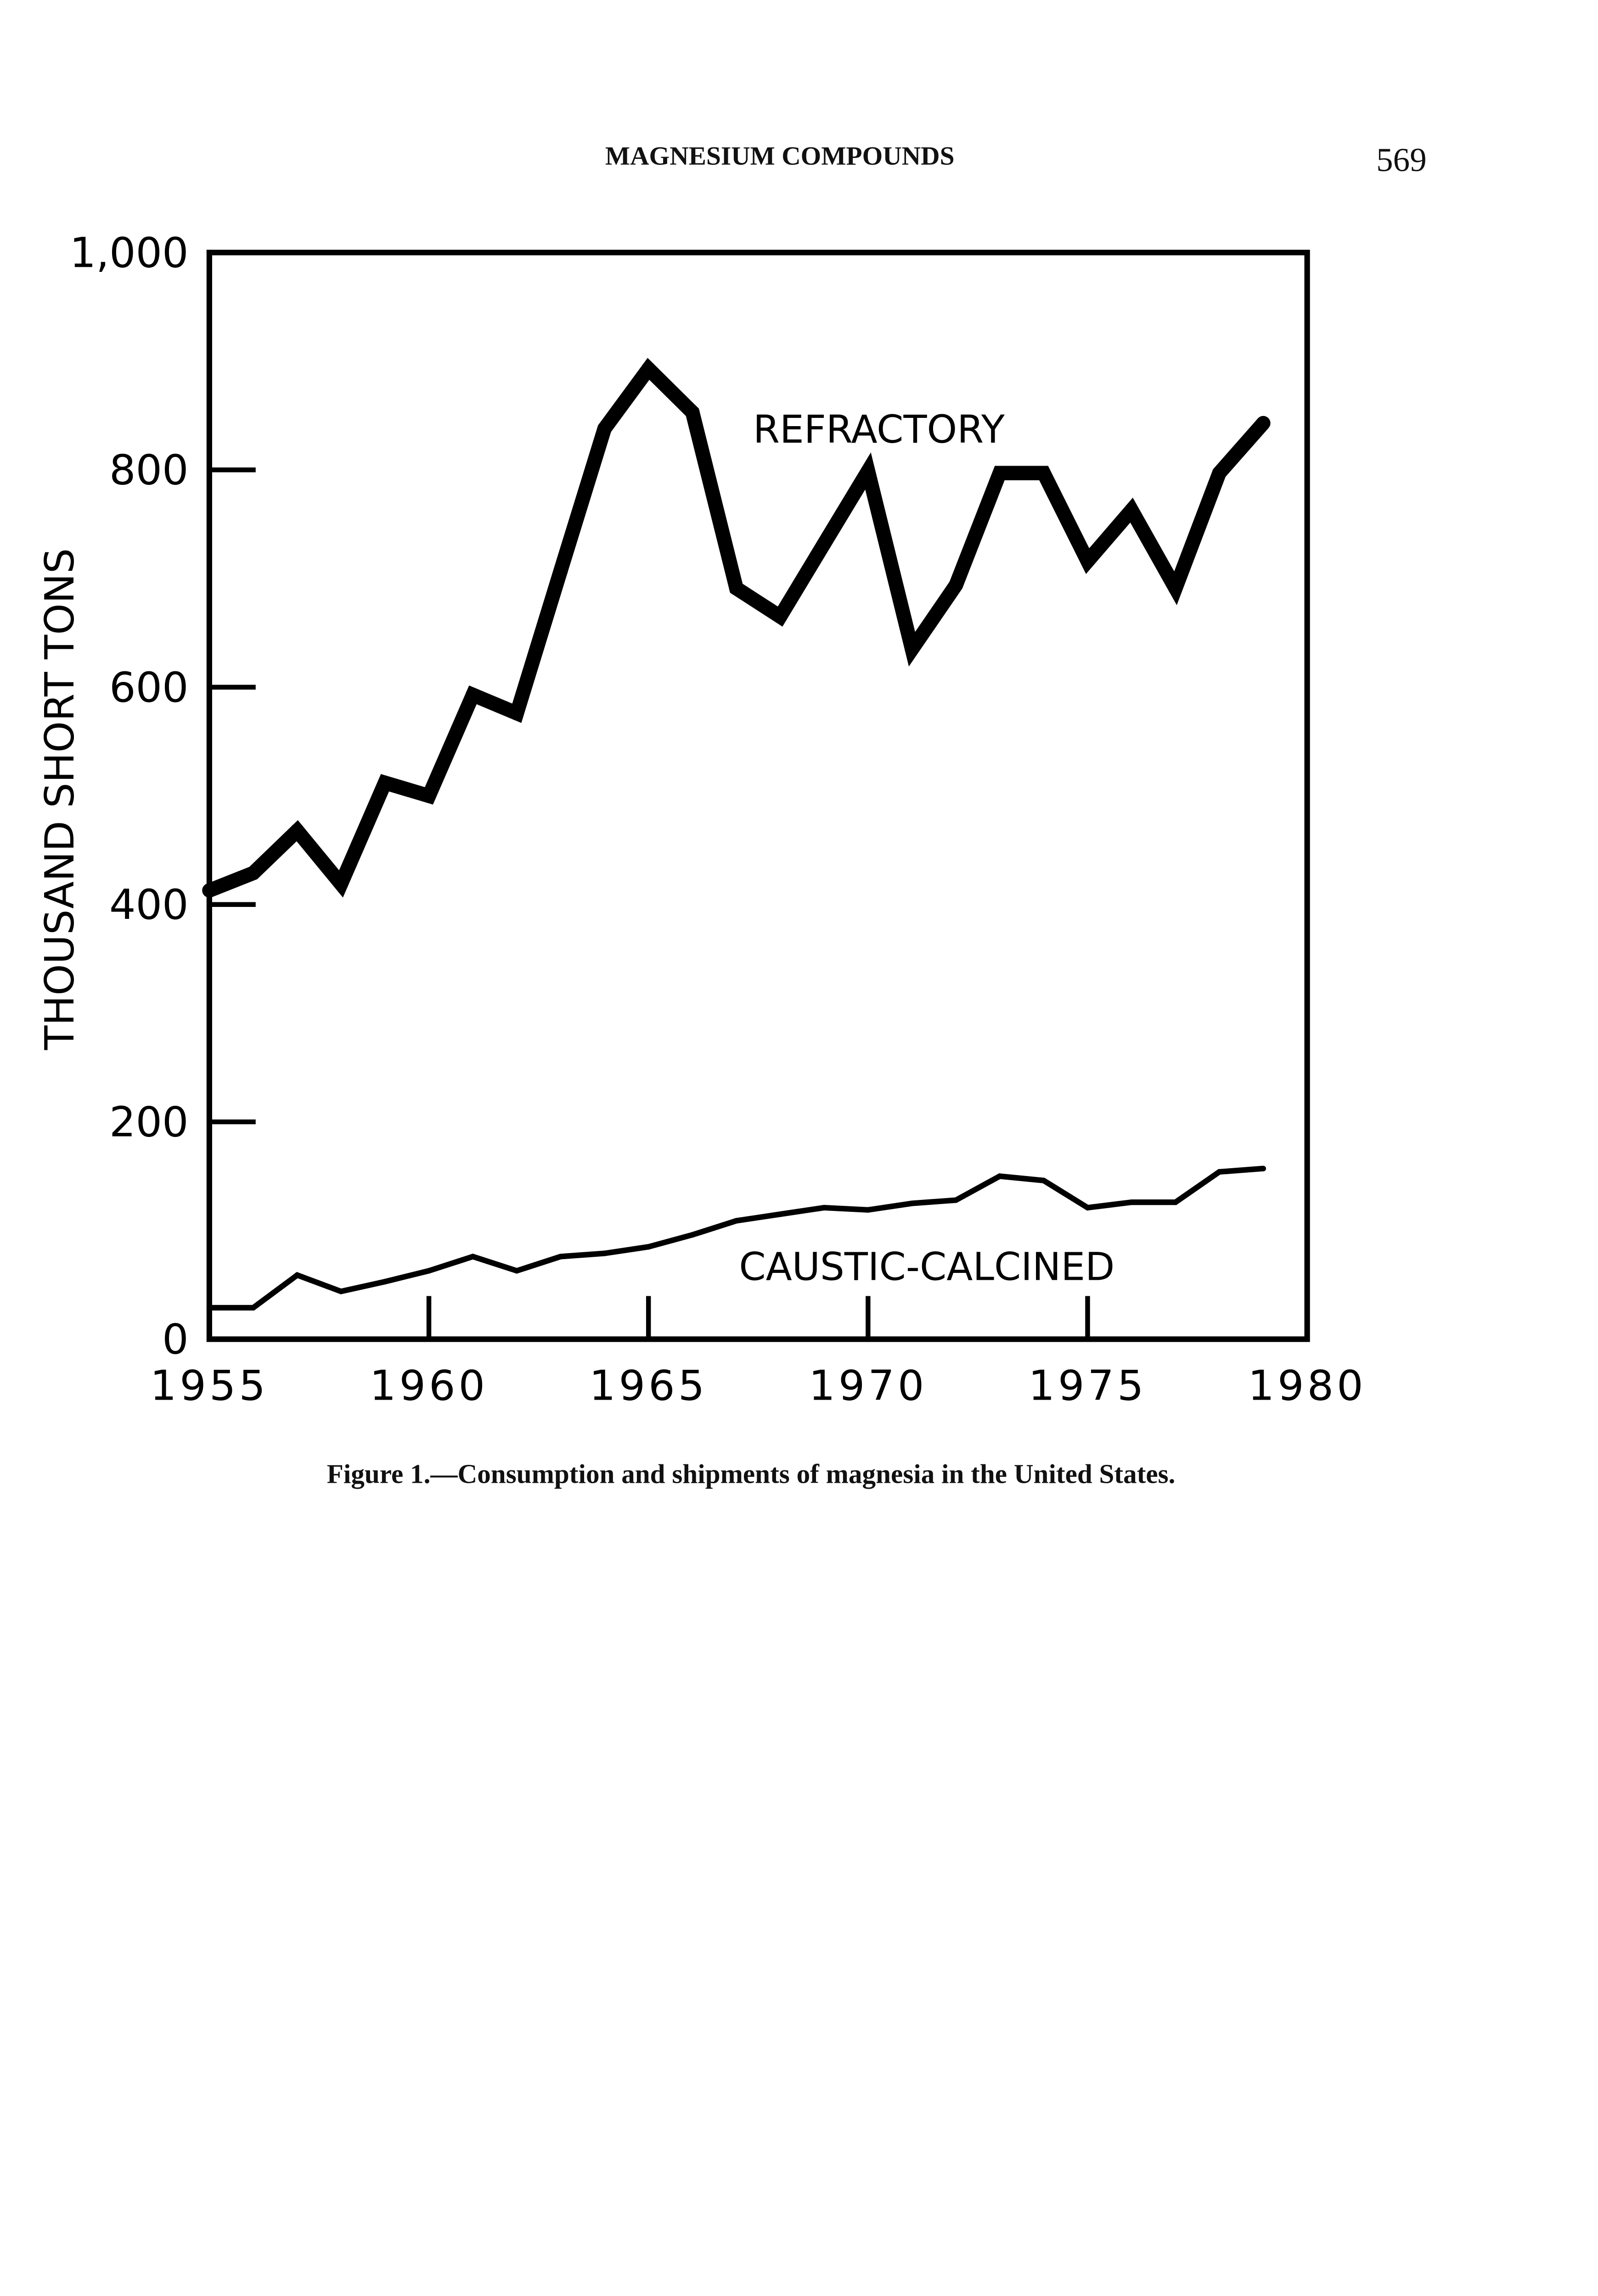 This screenshot has height=2296, width=1598. What do you see at coordinates (149, 470) in the screenshot?
I see `y-tick-label: 800` at bounding box center [149, 470].